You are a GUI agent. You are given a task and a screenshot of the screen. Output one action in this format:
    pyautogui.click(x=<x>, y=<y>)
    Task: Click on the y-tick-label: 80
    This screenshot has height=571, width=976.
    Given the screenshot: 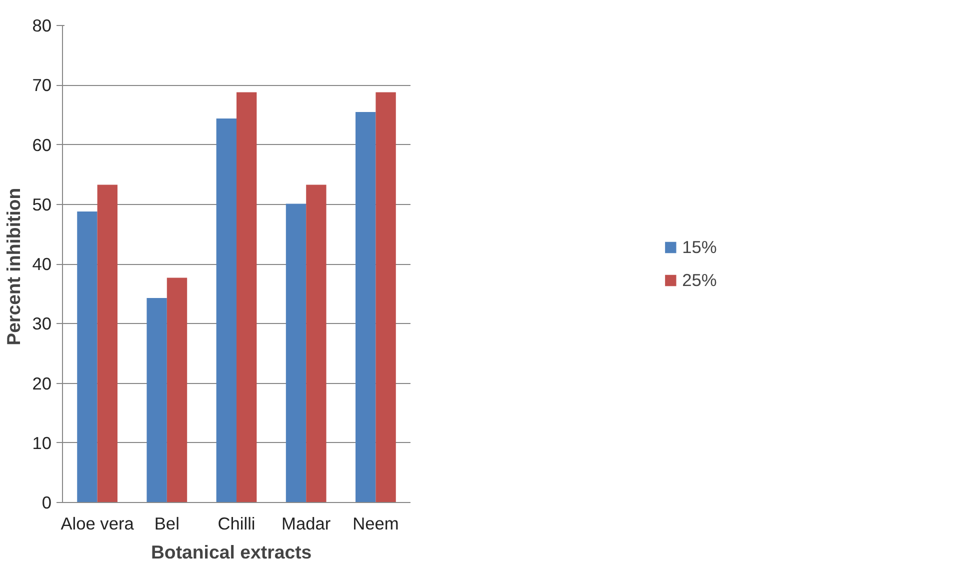 What is the action you would take?
    pyautogui.click(x=42, y=26)
    